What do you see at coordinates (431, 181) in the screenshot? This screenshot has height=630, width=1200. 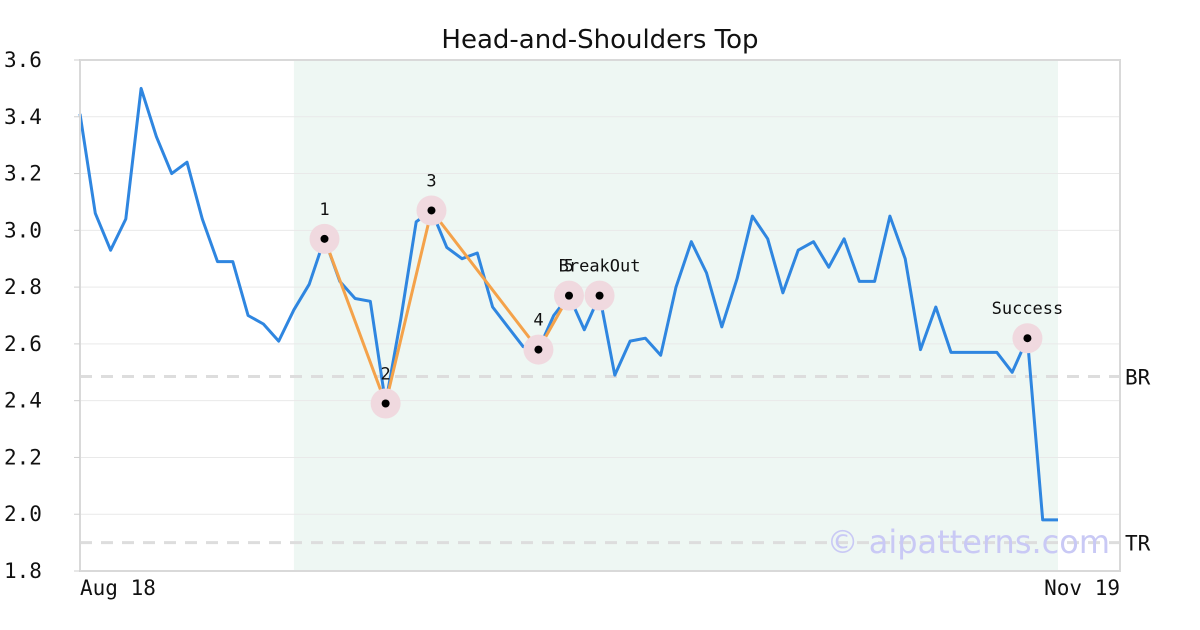 I see `marker-label: 3` at bounding box center [431, 181].